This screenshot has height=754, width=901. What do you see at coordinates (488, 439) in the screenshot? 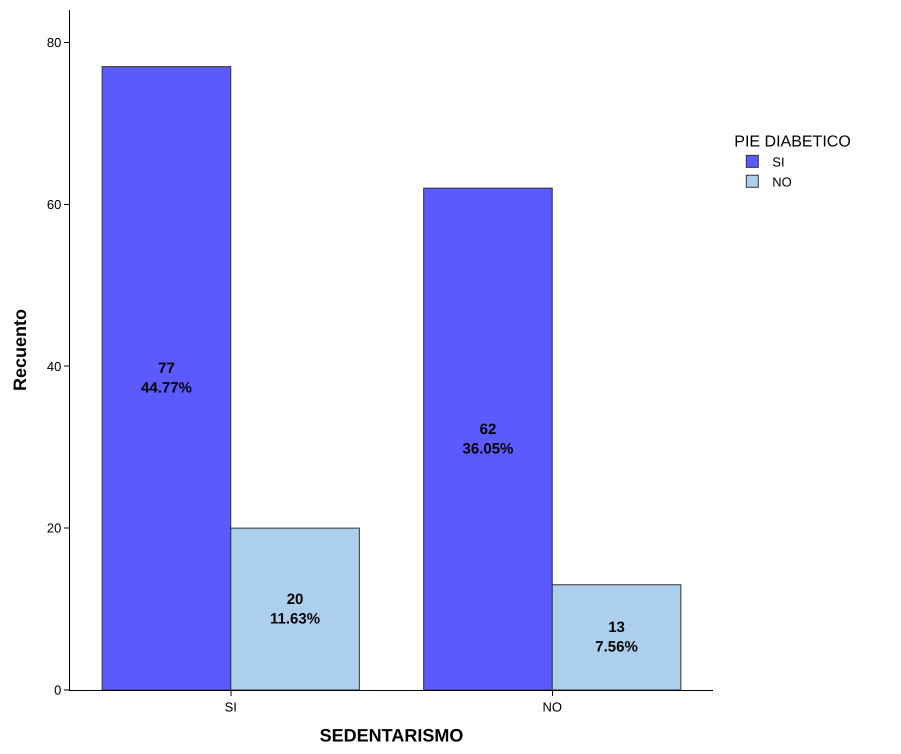
I see `data-label: 62 36.05%` at bounding box center [488, 439].